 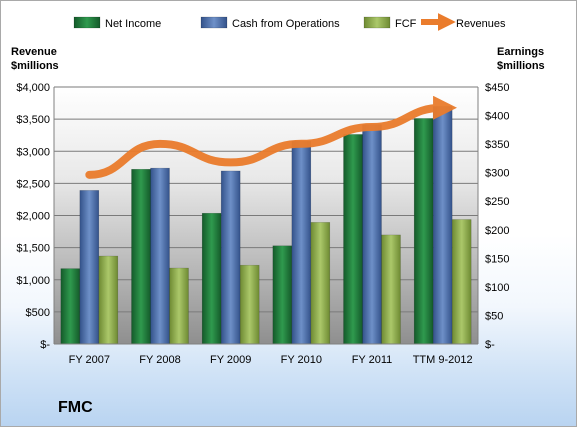 I want to click on left-axis-title-line2: $millions, so click(x=35, y=66).